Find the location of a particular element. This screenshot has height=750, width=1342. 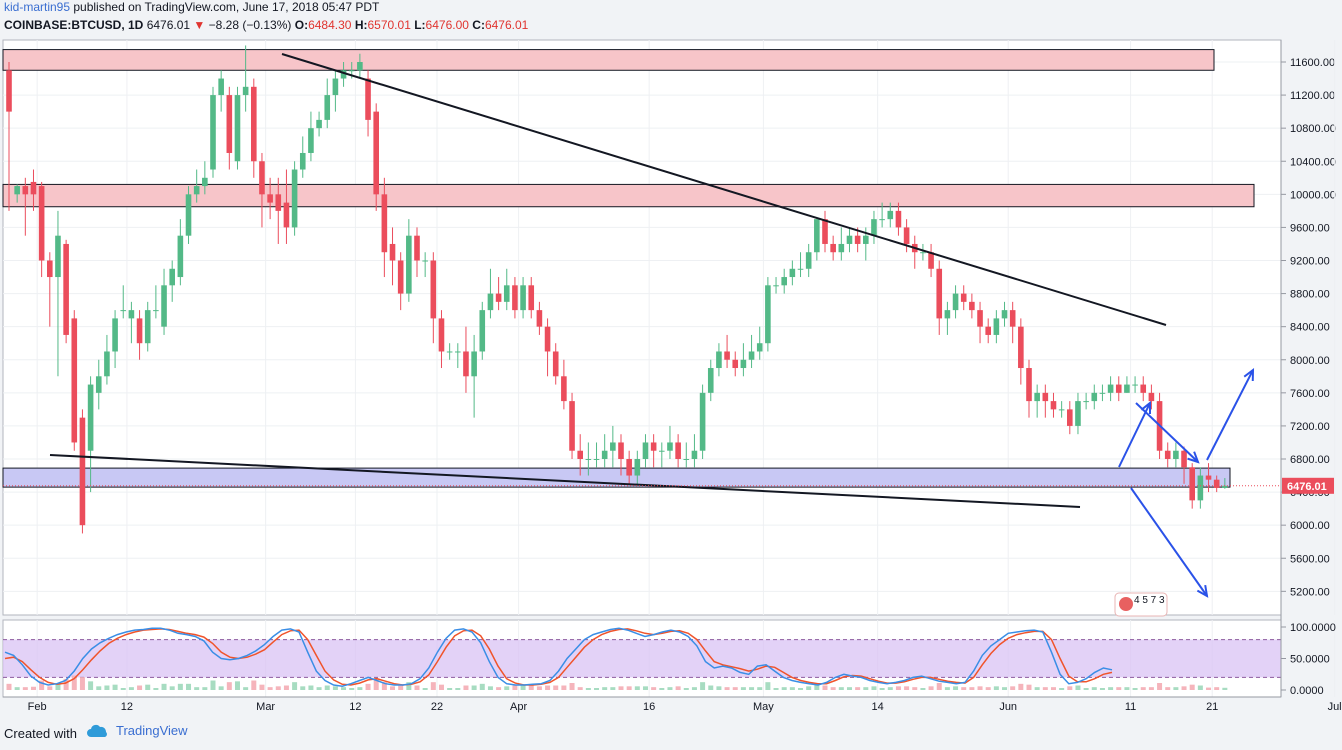

projection-arrow-pullback is located at coordinates (1167, 432).